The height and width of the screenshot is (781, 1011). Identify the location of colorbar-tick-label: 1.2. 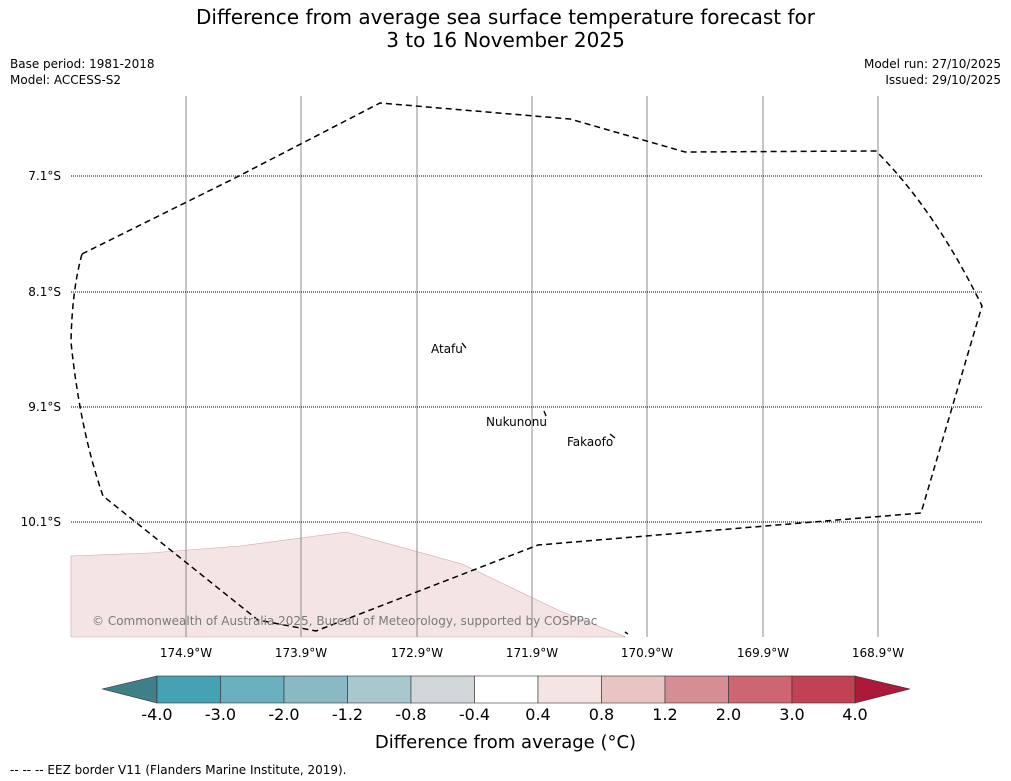
(665, 714).